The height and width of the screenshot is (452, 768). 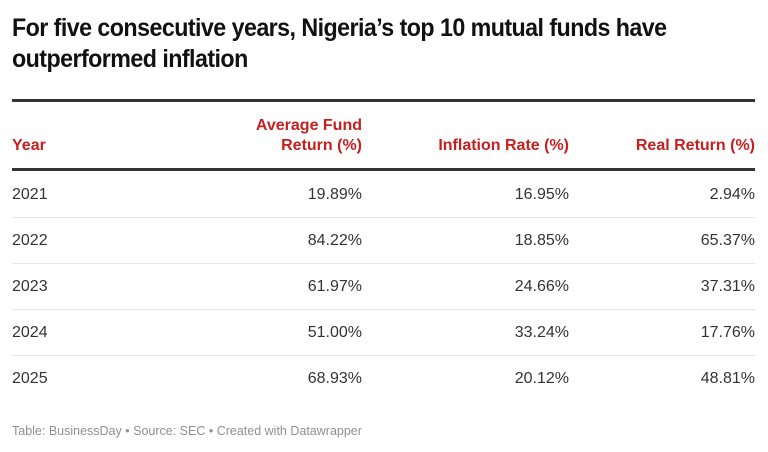 I want to click on table-row: 2023 61.97% 24.66% 37.31%, so click(x=383, y=287).